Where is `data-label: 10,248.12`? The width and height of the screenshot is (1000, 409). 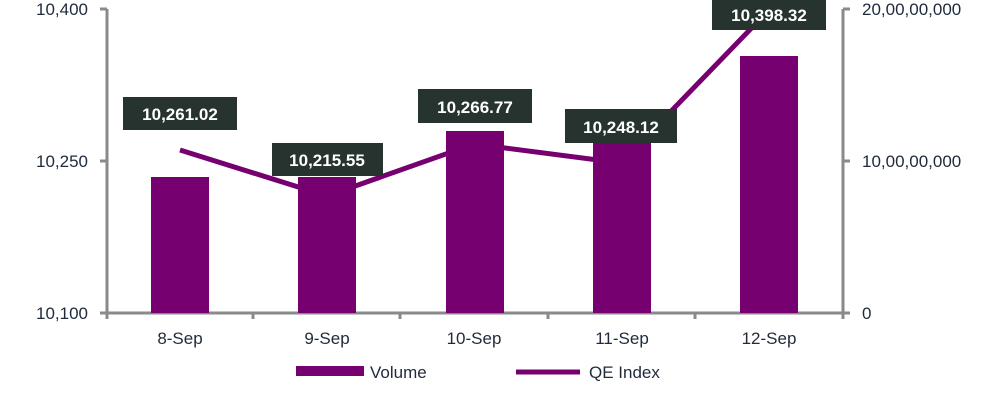 data-label: 10,248.12 is located at coordinates (621, 127).